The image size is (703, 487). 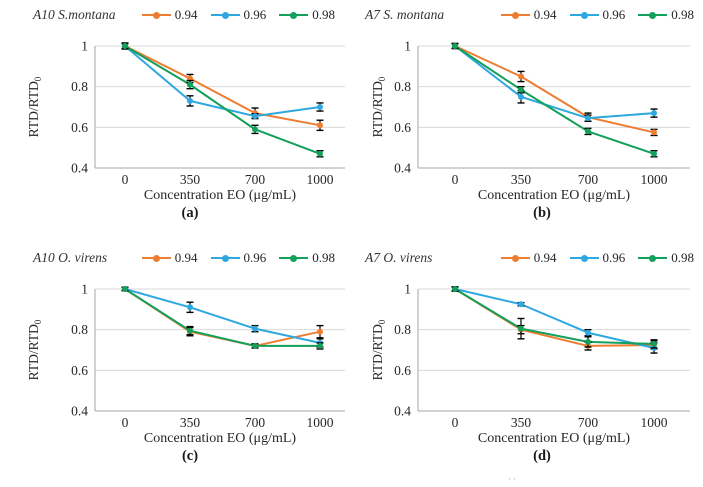 I want to click on series-line-0.94, so click(x=554, y=89).